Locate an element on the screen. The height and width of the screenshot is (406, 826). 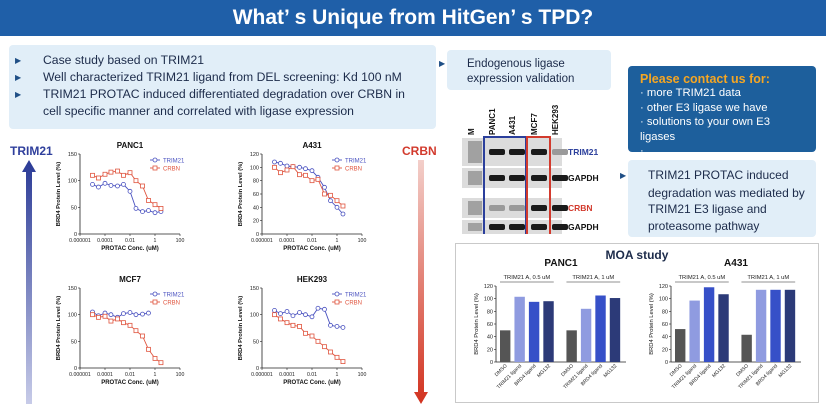
trim21-gradient-arrow is located at coordinates (29, 282).